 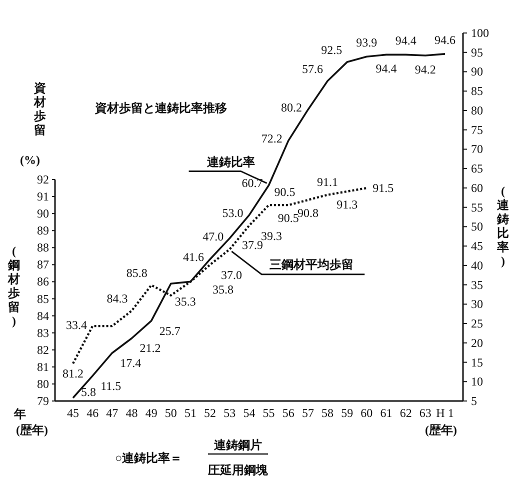 I want to click on x-tick-label: H 1, so click(x=445, y=413).